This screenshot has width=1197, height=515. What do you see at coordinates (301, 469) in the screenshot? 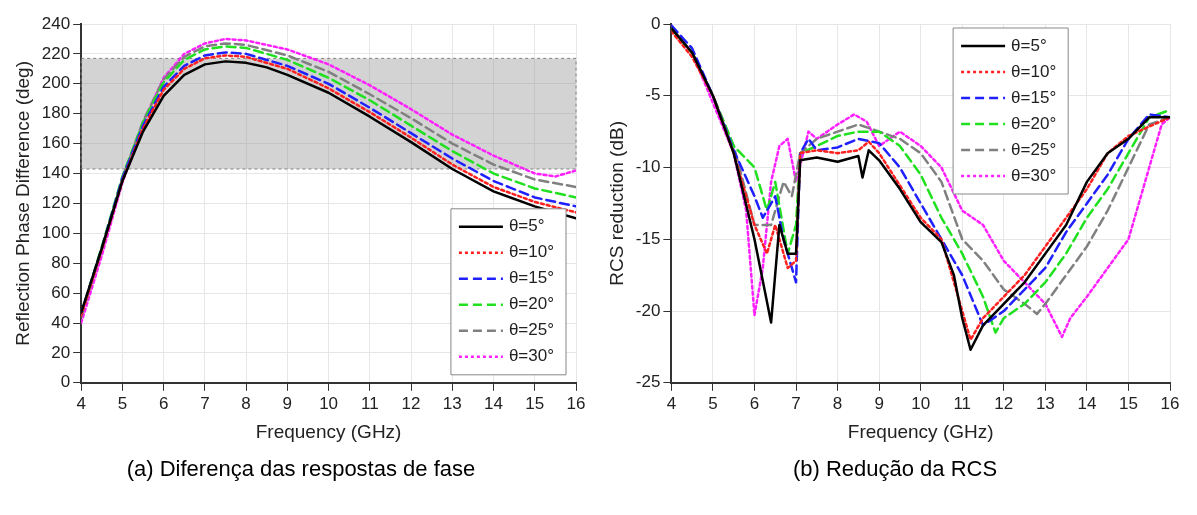
I see `text: (a) Diferença das respostas de fase` at bounding box center [301, 469].